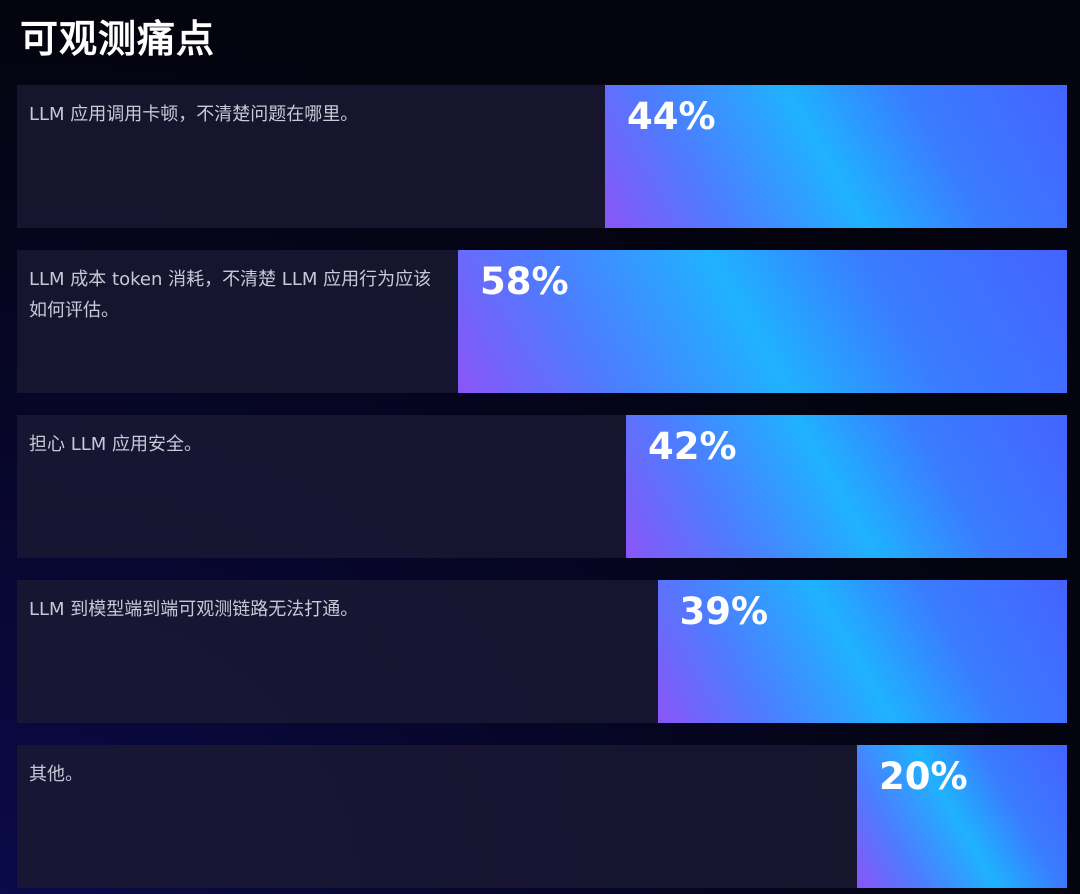  What do you see at coordinates (524, 281) in the screenshot?
I see `value-label: 58%` at bounding box center [524, 281].